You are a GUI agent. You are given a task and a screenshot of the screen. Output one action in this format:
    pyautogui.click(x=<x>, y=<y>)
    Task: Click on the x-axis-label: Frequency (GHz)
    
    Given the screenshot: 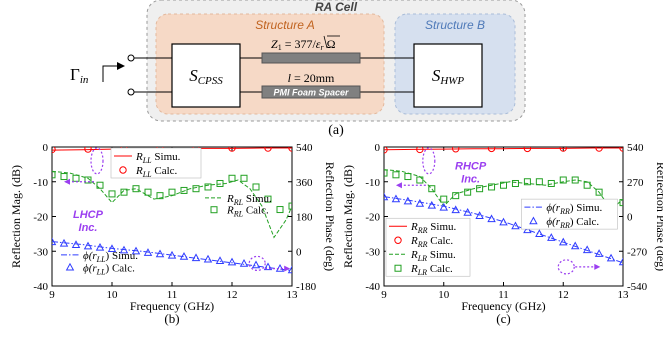 What is the action you would take?
    pyautogui.click(x=172, y=306)
    